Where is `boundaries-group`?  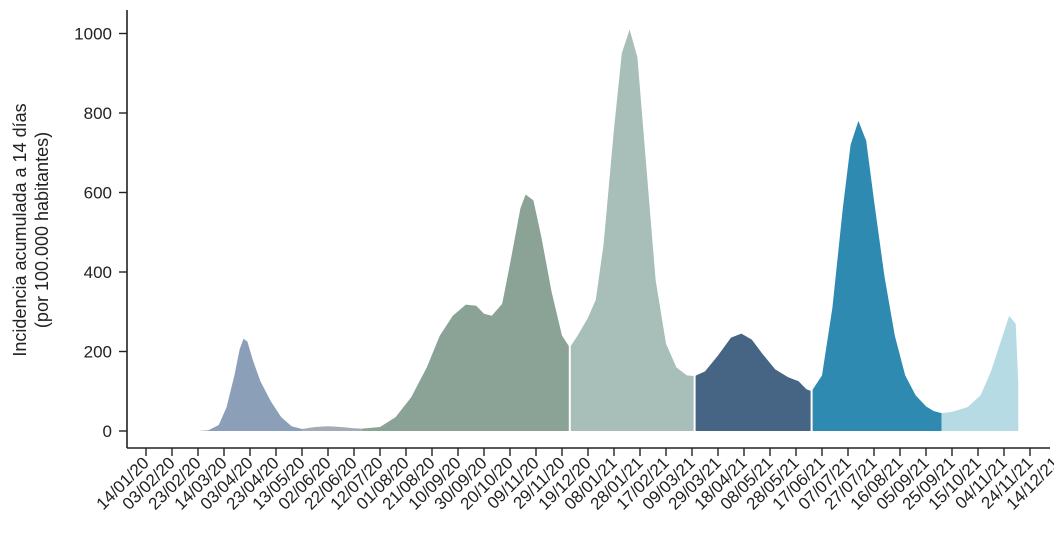 boundaries-group is located at coordinates (690, 315).